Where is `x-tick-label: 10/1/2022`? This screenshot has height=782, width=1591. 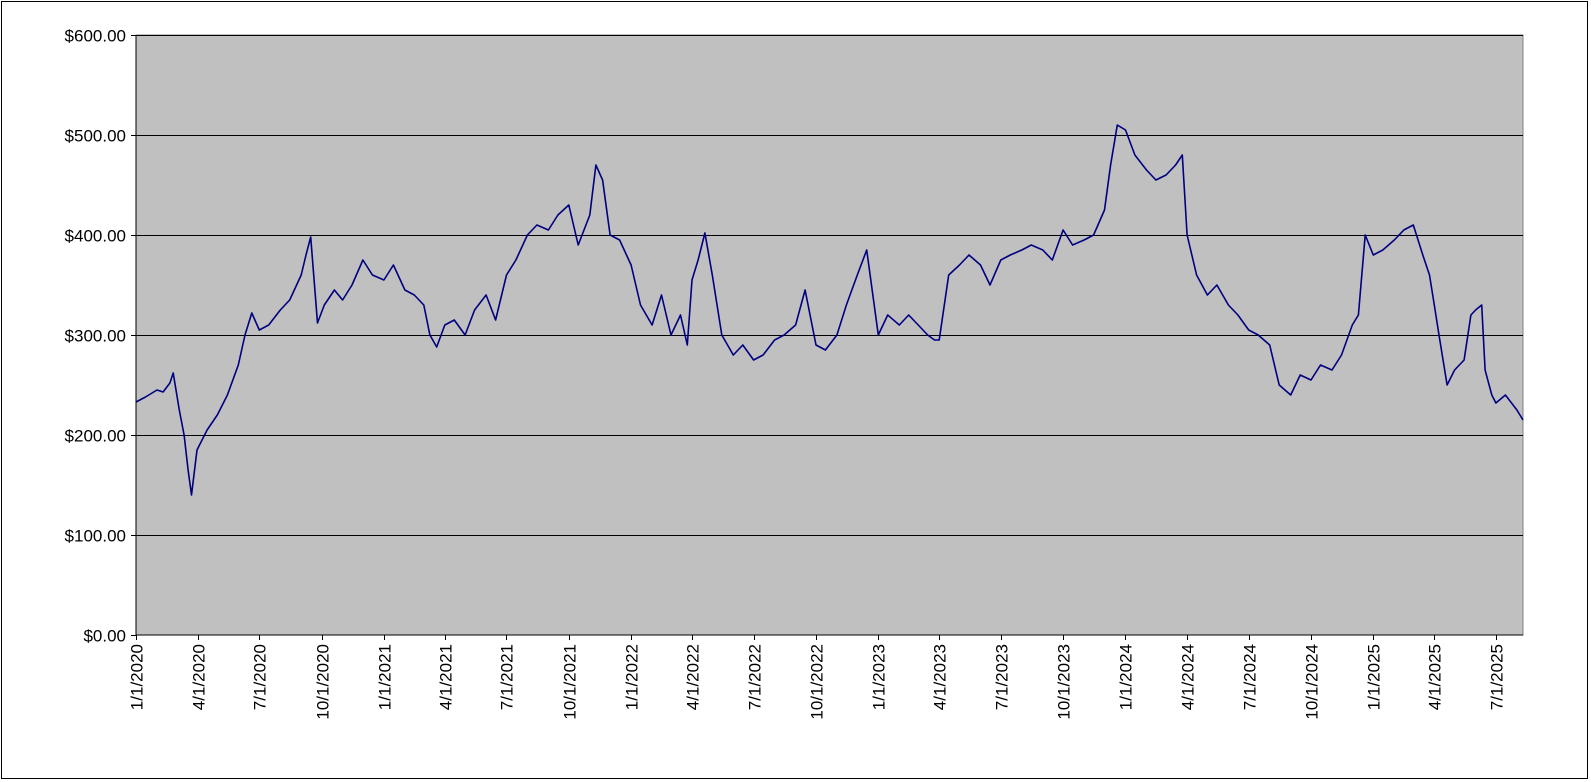 x-tick-label: 10/1/2022 is located at coordinates (817, 682).